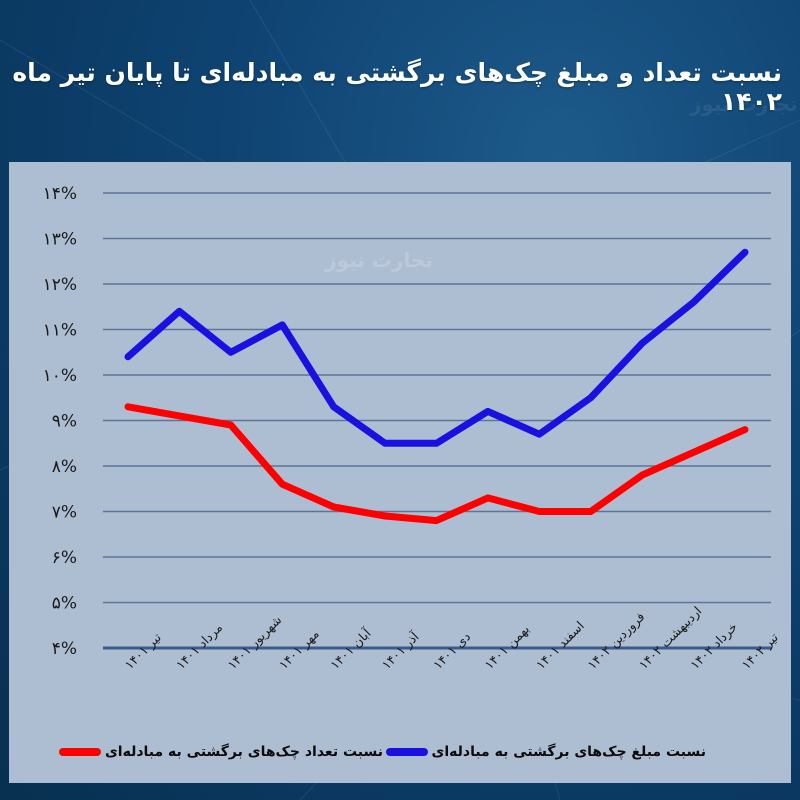  I want to click on x-tick-label: اسفند ۱۴۰۱, so click(560, 645).